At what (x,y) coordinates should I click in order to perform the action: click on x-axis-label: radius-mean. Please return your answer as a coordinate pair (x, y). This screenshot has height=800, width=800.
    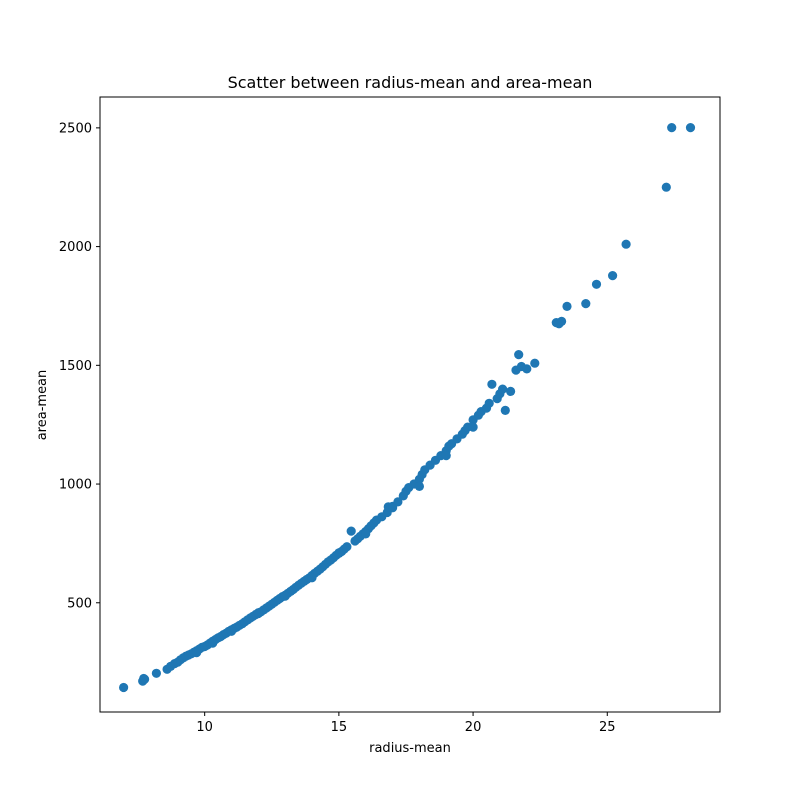
    Looking at the image, I should click on (410, 748).